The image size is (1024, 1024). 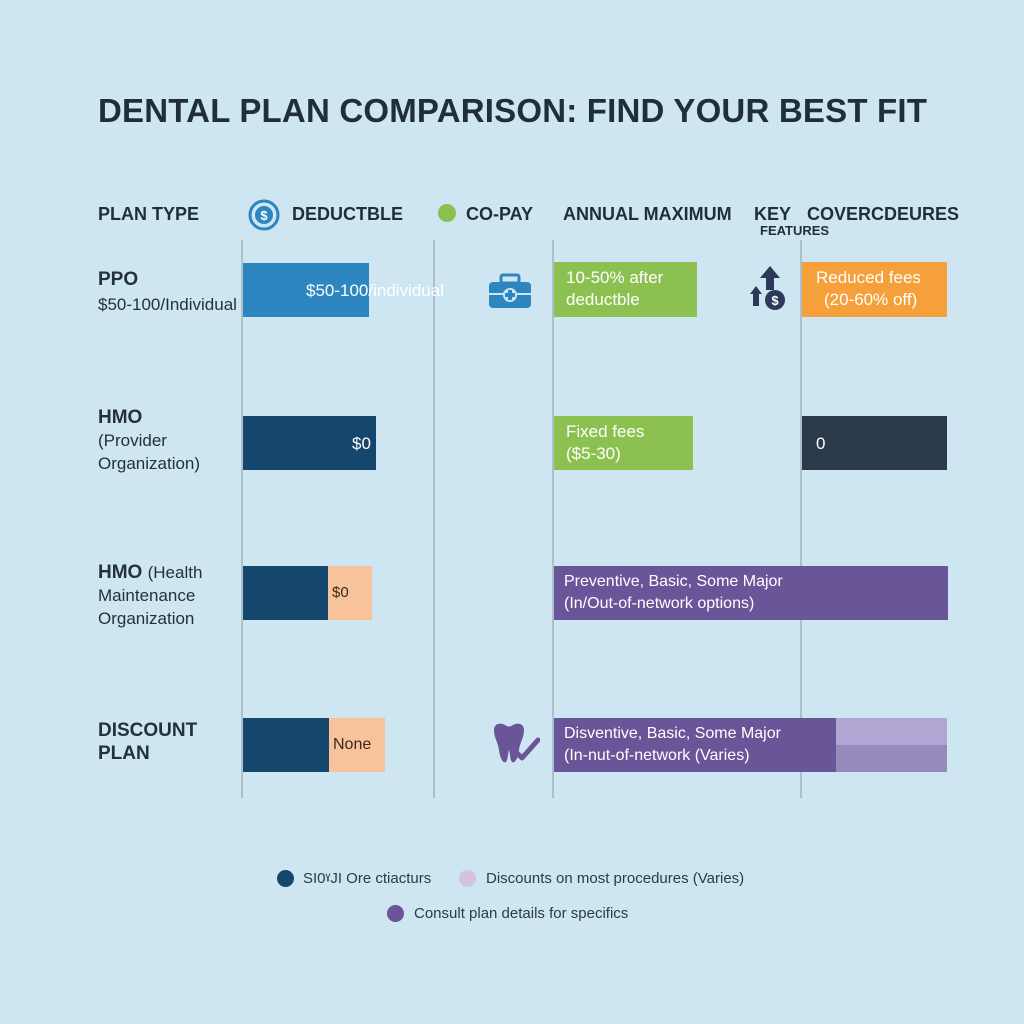 What do you see at coordinates (361, 443) in the screenshot?
I see `deductible-label-hmo-provider: $0` at bounding box center [361, 443].